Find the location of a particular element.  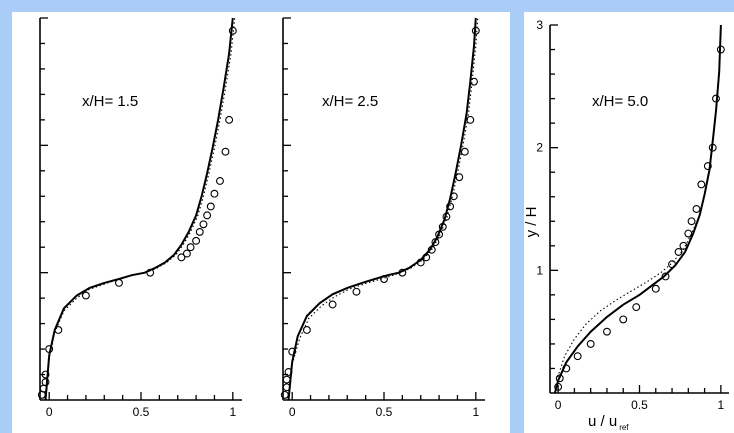

x-axis-label-main: u / u is located at coordinates (602, 421).